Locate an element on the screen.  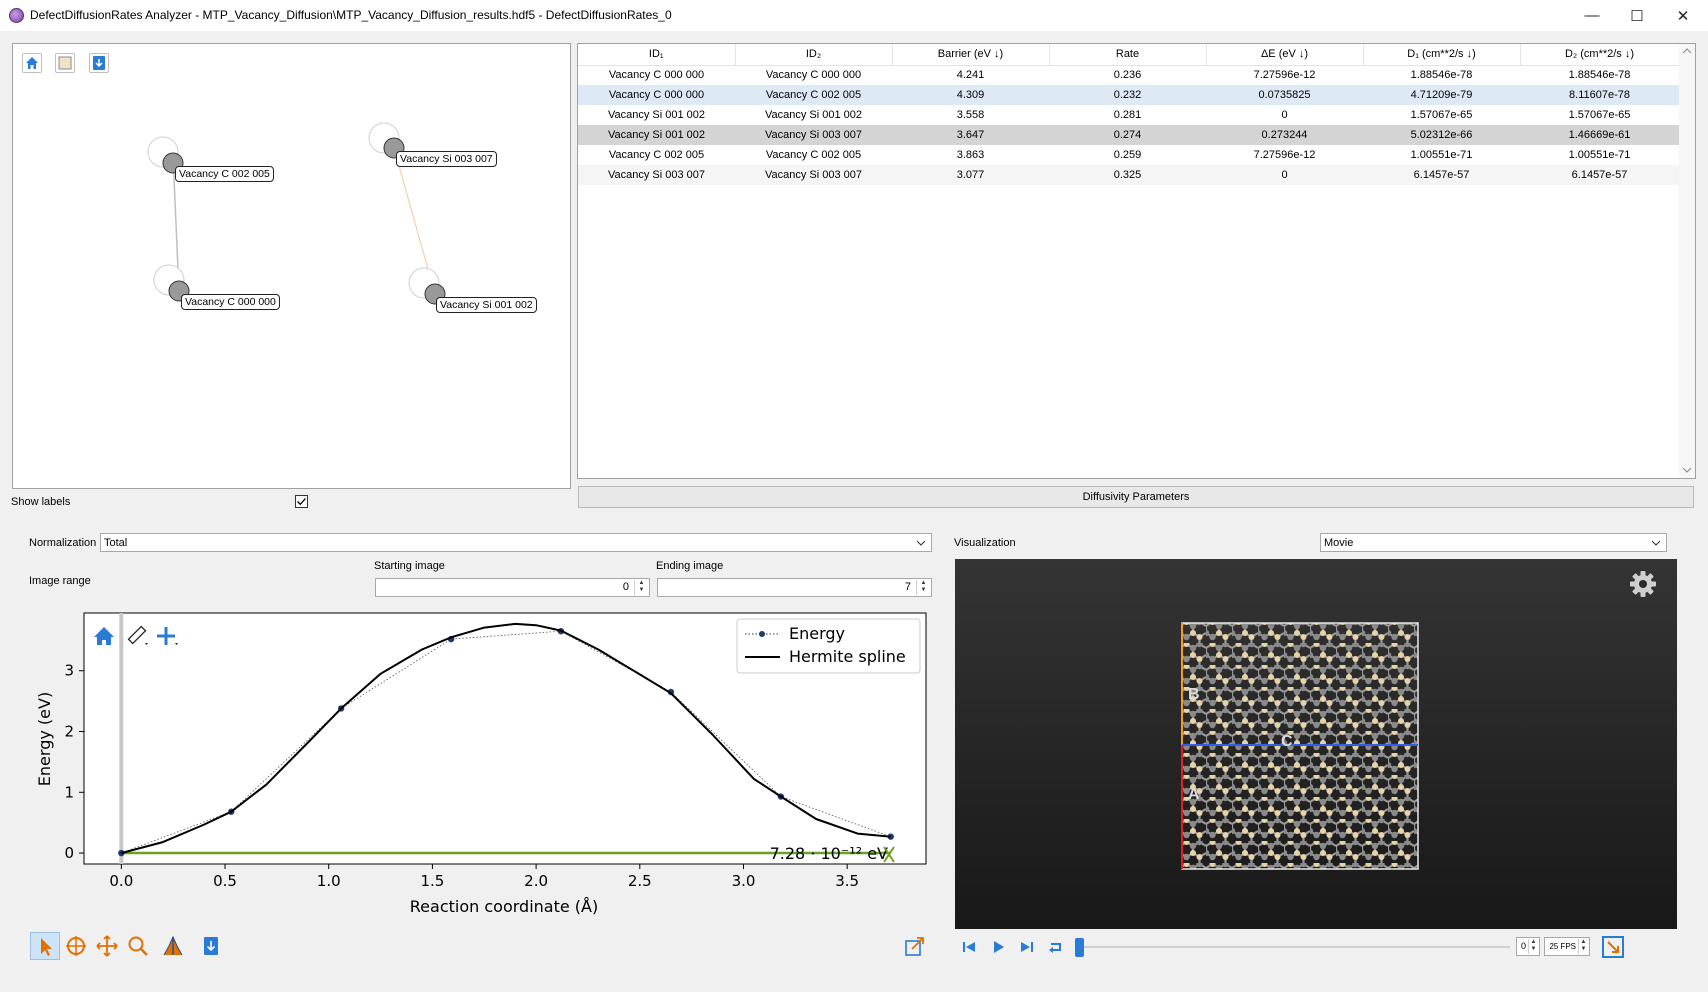
scroll-up-icon is located at coordinates (1687, 51).